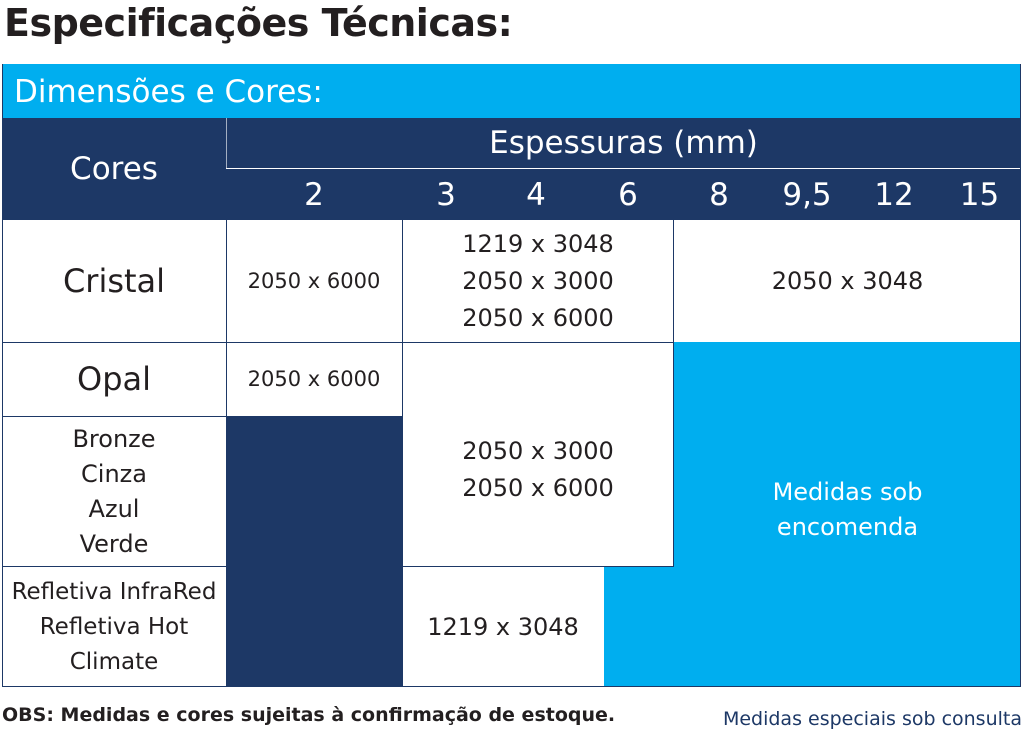 The image size is (1024, 735). Describe the element at coordinates (314, 194) in the screenshot. I see `thickness-2: 2` at that location.